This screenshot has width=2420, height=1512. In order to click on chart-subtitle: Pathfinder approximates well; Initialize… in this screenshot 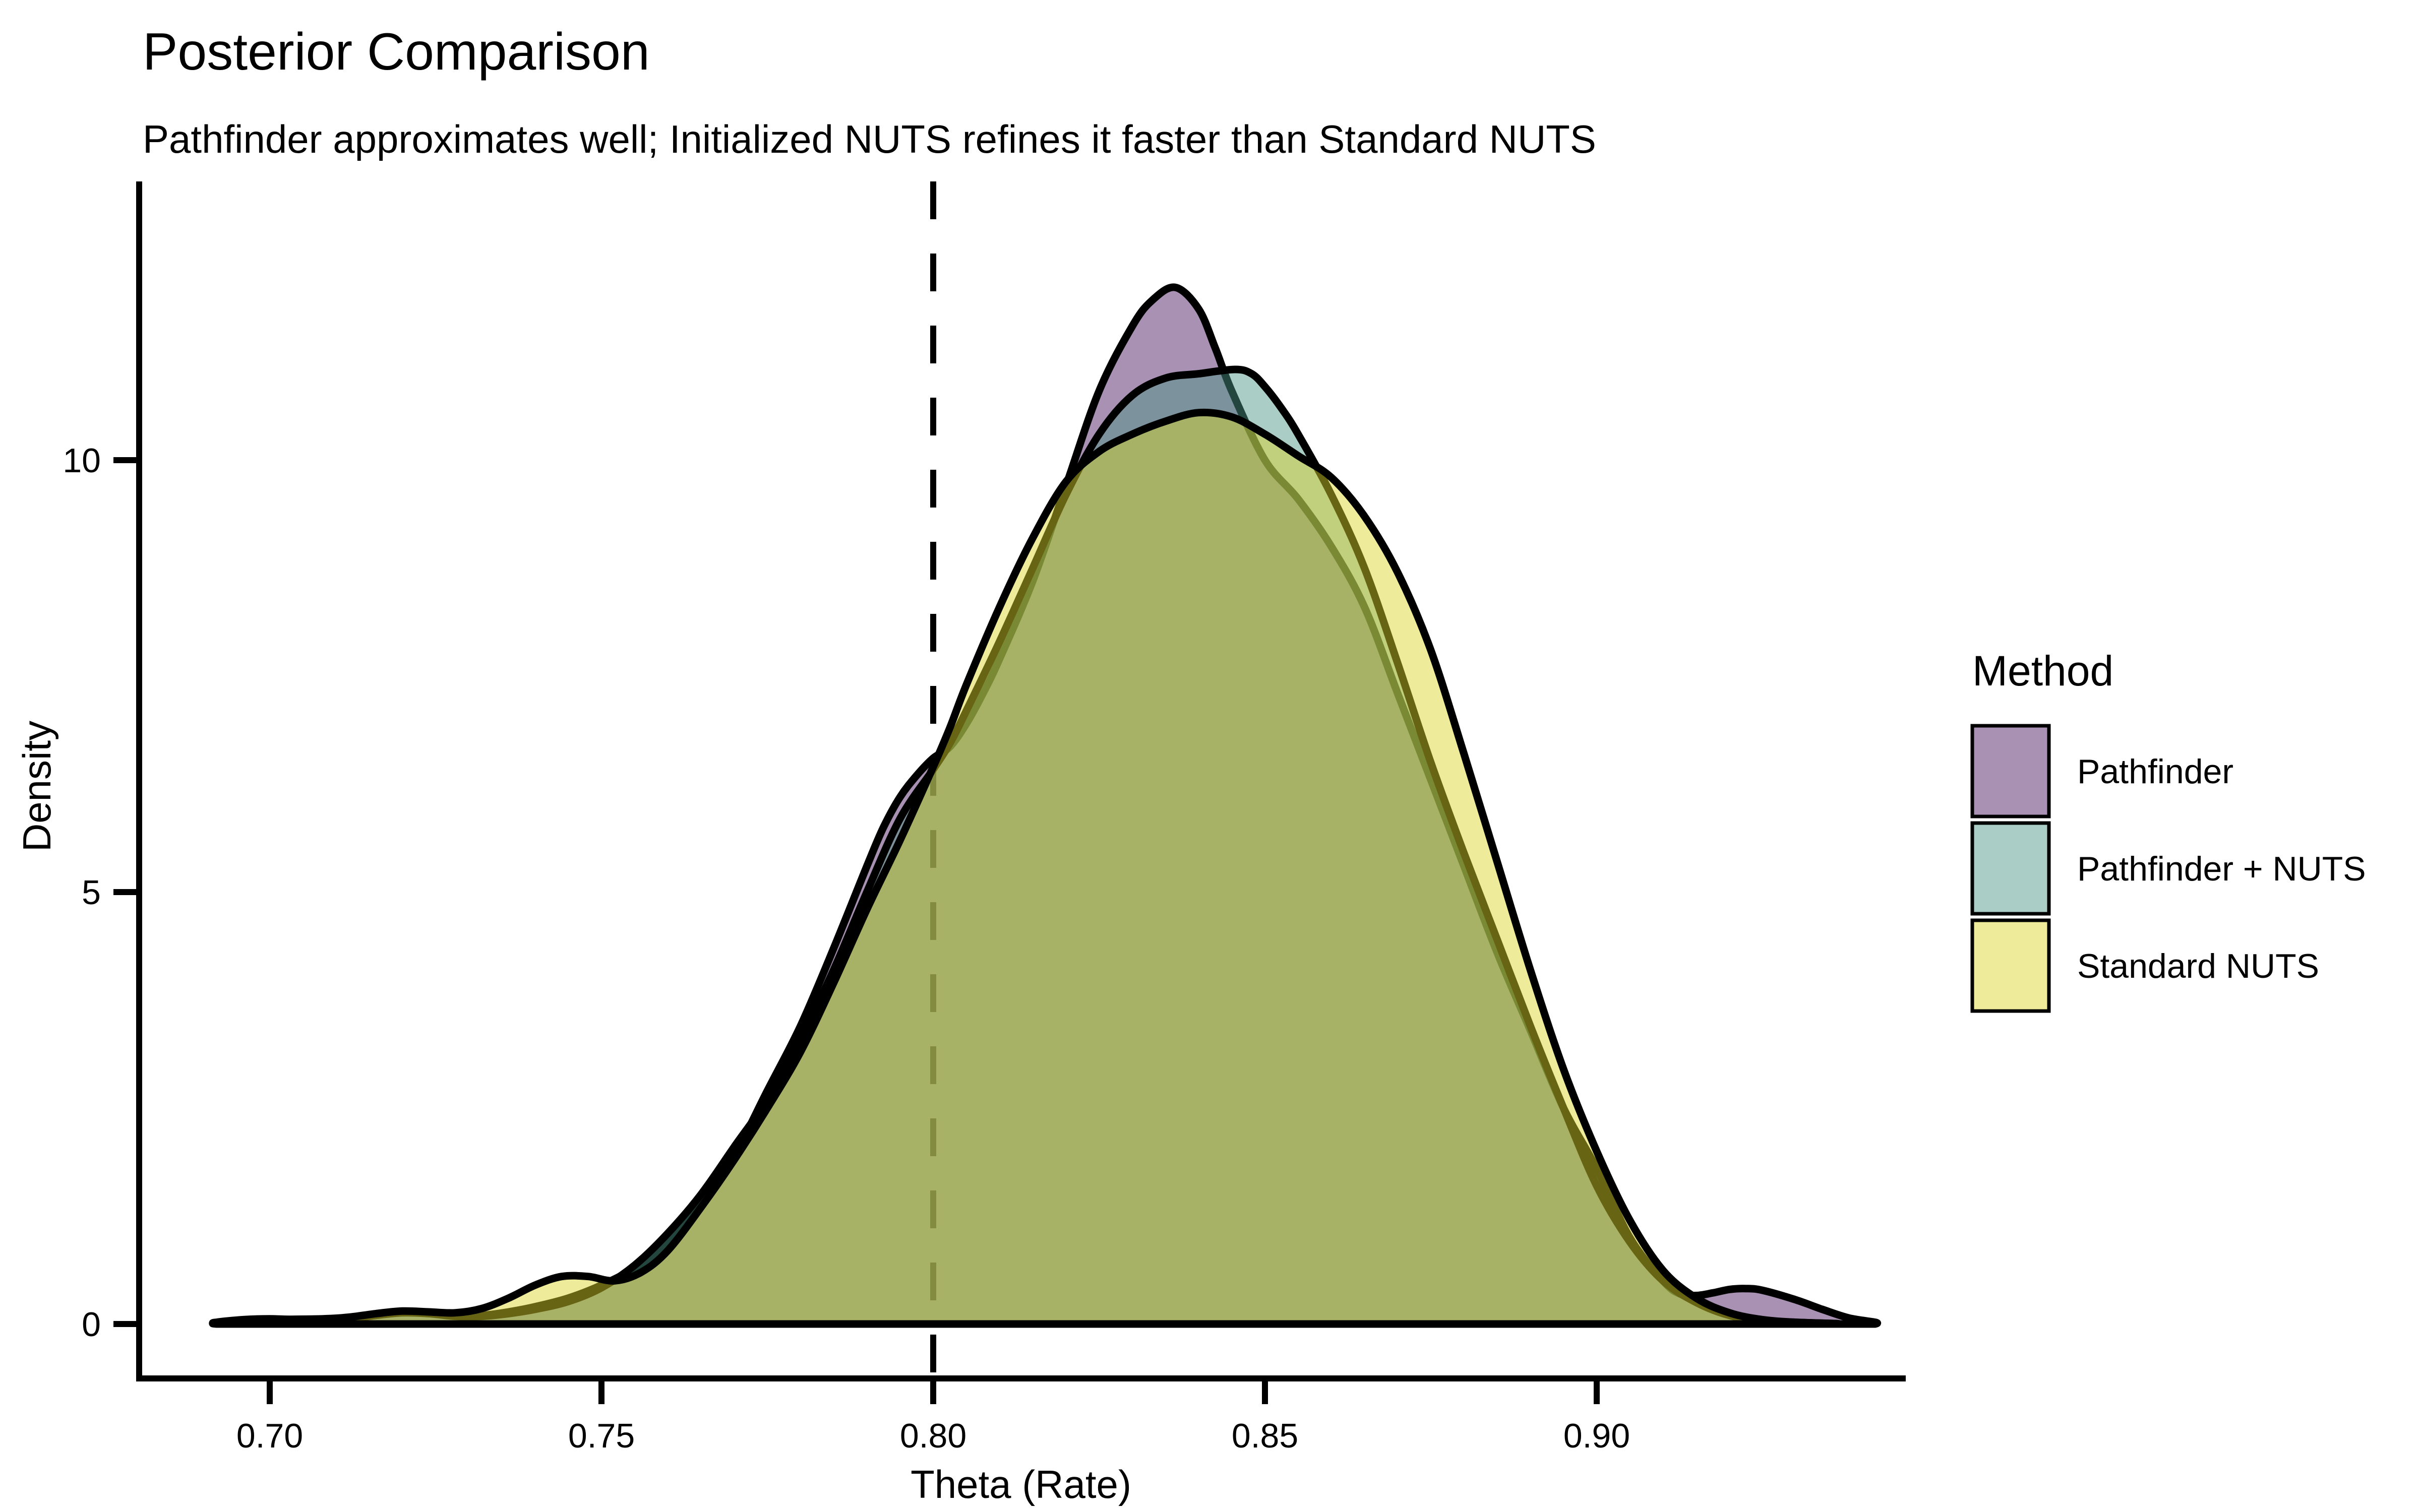, I will do `click(869, 139)`.